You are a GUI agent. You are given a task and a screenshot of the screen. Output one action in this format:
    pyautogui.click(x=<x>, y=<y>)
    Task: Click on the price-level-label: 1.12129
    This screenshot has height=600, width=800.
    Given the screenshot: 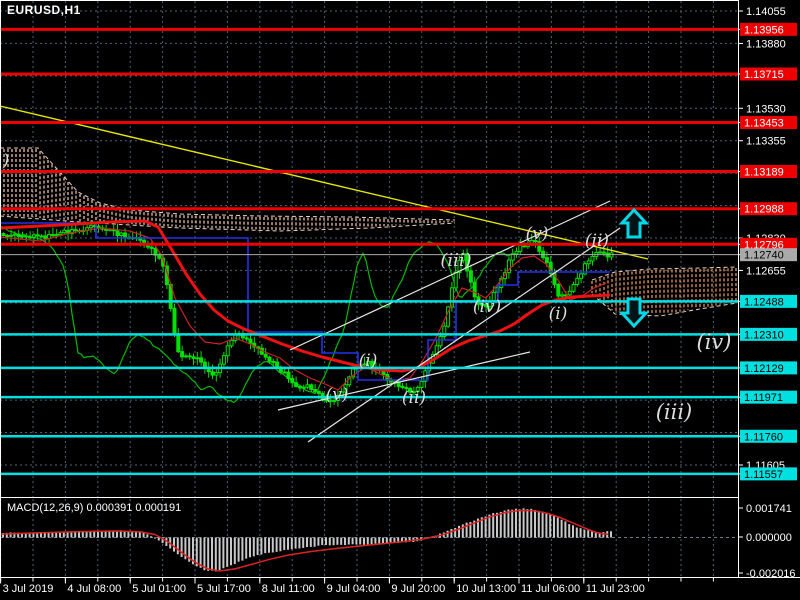 What is the action you would take?
    pyautogui.click(x=764, y=369)
    